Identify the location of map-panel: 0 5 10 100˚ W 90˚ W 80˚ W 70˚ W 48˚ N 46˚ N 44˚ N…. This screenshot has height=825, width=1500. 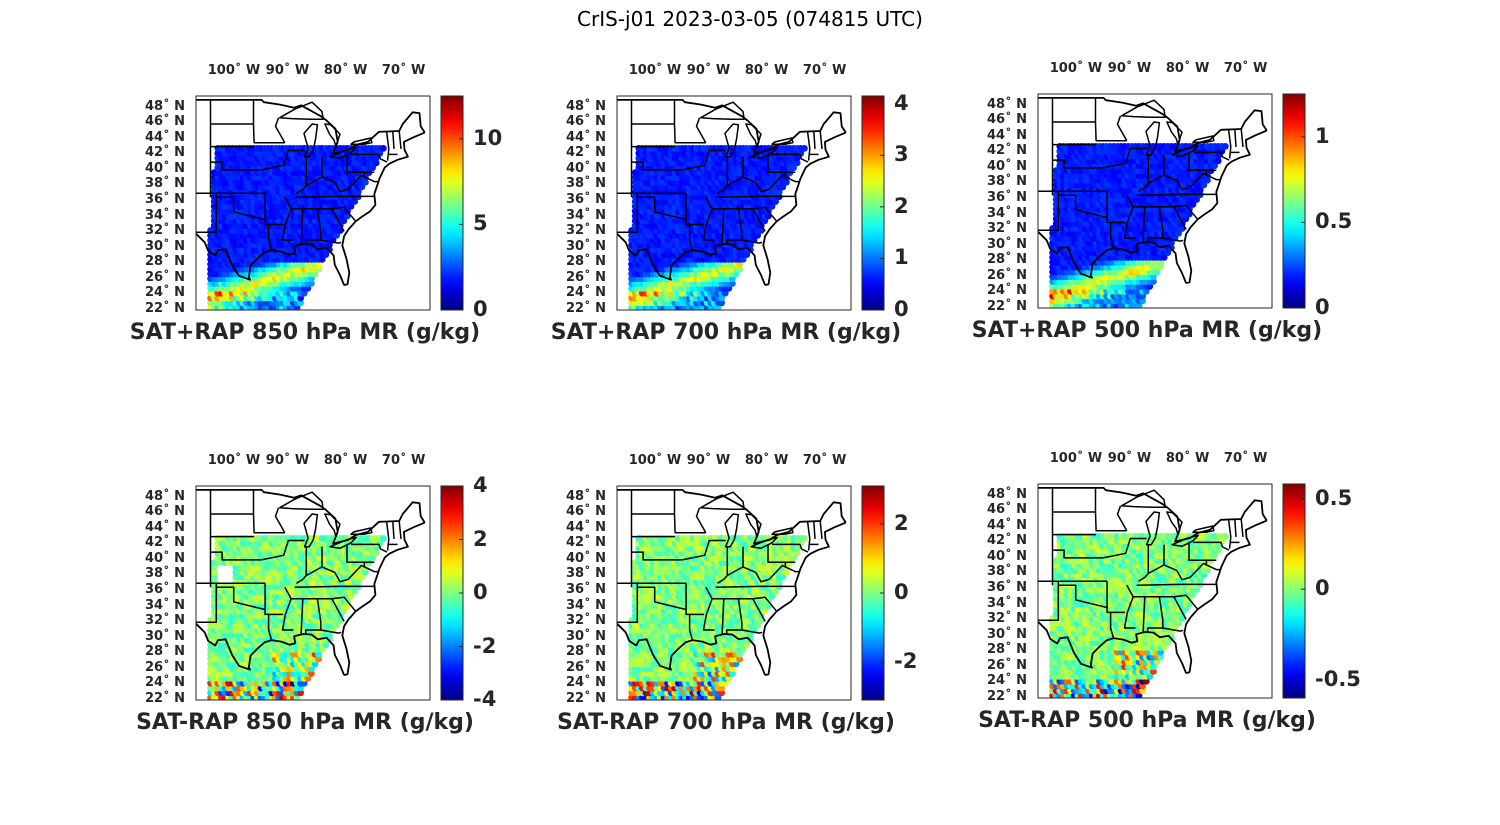
(335, 210).